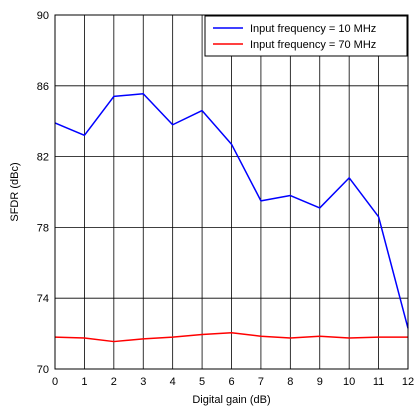 This screenshot has width=415, height=408. I want to click on legend-box, so click(306, 36).